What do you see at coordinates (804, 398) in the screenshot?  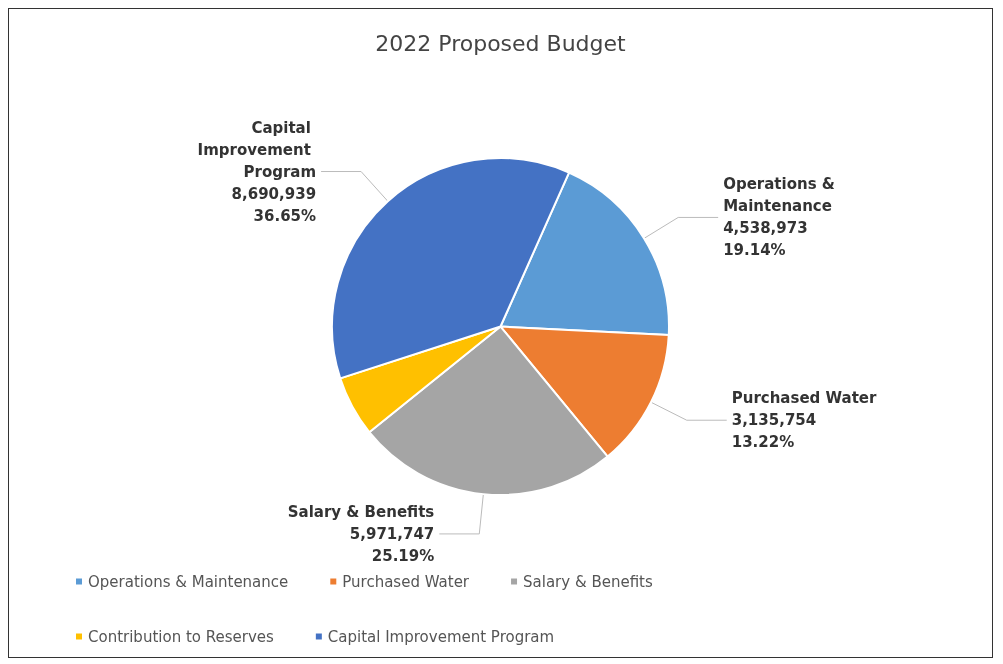 I see `slice-label: Purchased Water` at bounding box center [804, 398].